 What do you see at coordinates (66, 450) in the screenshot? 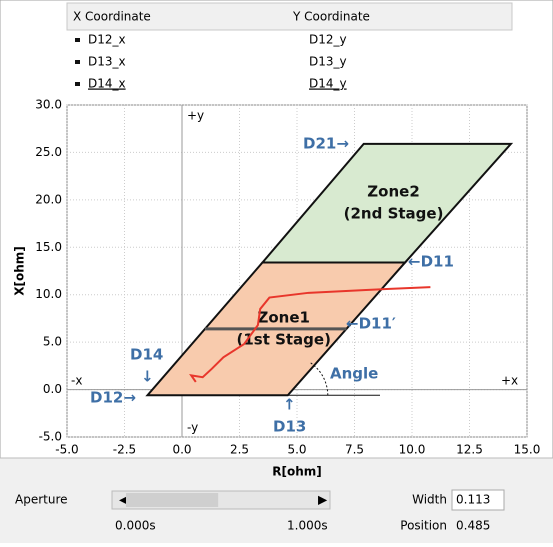
I see `x-tick-label: -5.0` at bounding box center [66, 450].